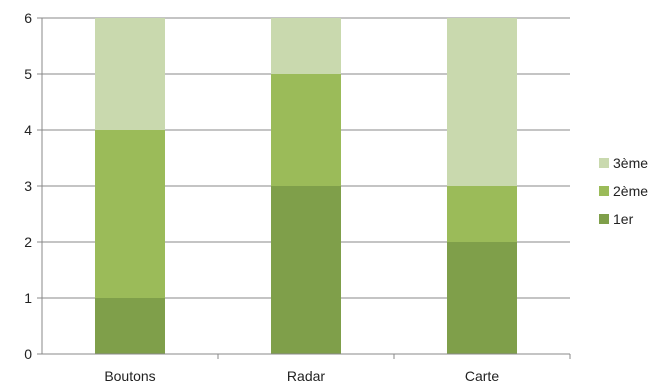 This screenshot has height=385, width=671. Describe the element at coordinates (28, 18) in the screenshot. I see `y-tick-label: 6` at that location.